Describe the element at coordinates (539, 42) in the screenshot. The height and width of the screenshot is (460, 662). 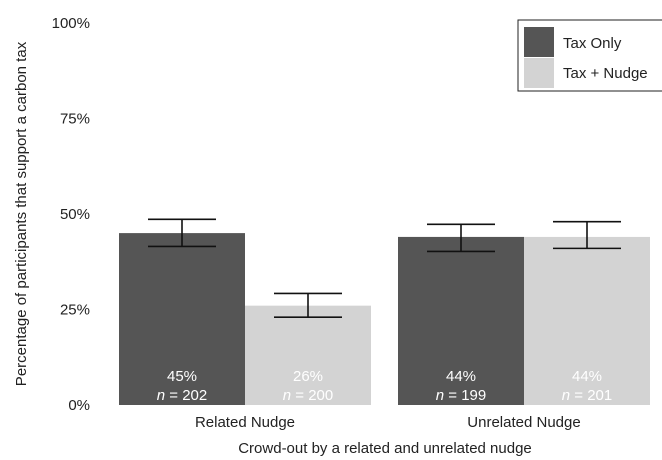
I see `legend-swatch-tax-only` at that location.